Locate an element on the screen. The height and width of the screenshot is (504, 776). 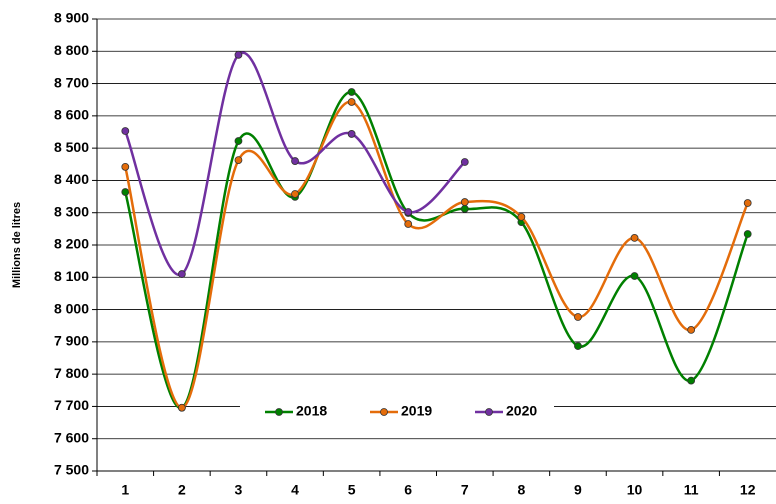
x-tick-label: 2 is located at coordinates (182, 490).